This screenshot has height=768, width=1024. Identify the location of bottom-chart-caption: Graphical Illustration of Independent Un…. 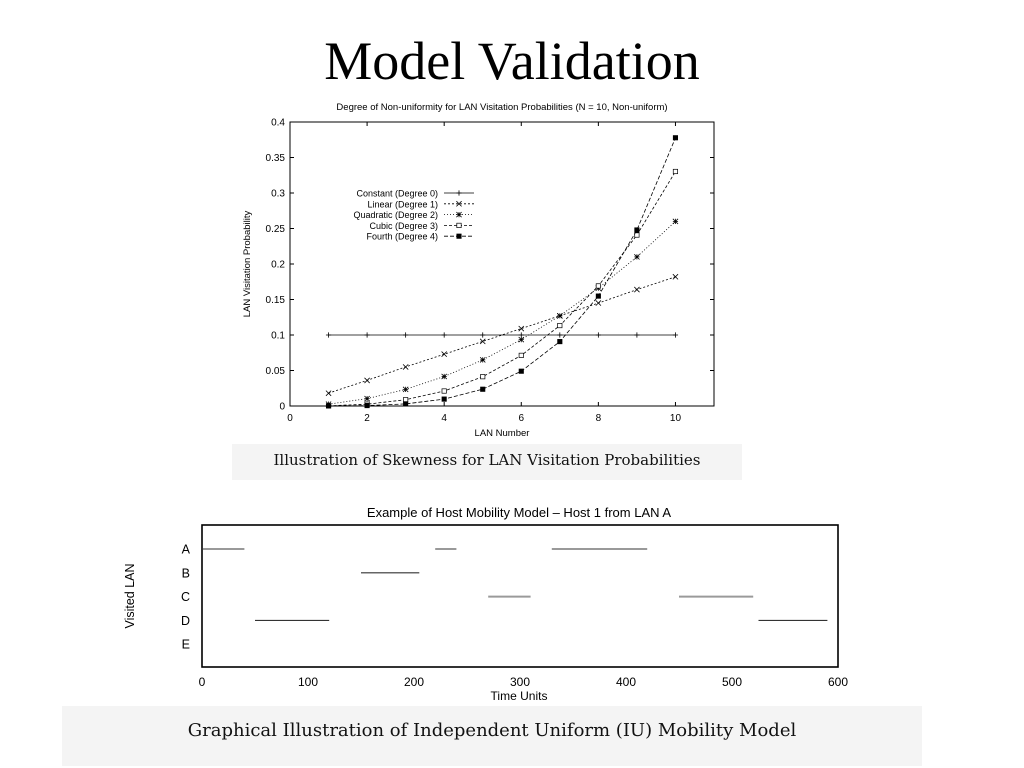
(492, 730).